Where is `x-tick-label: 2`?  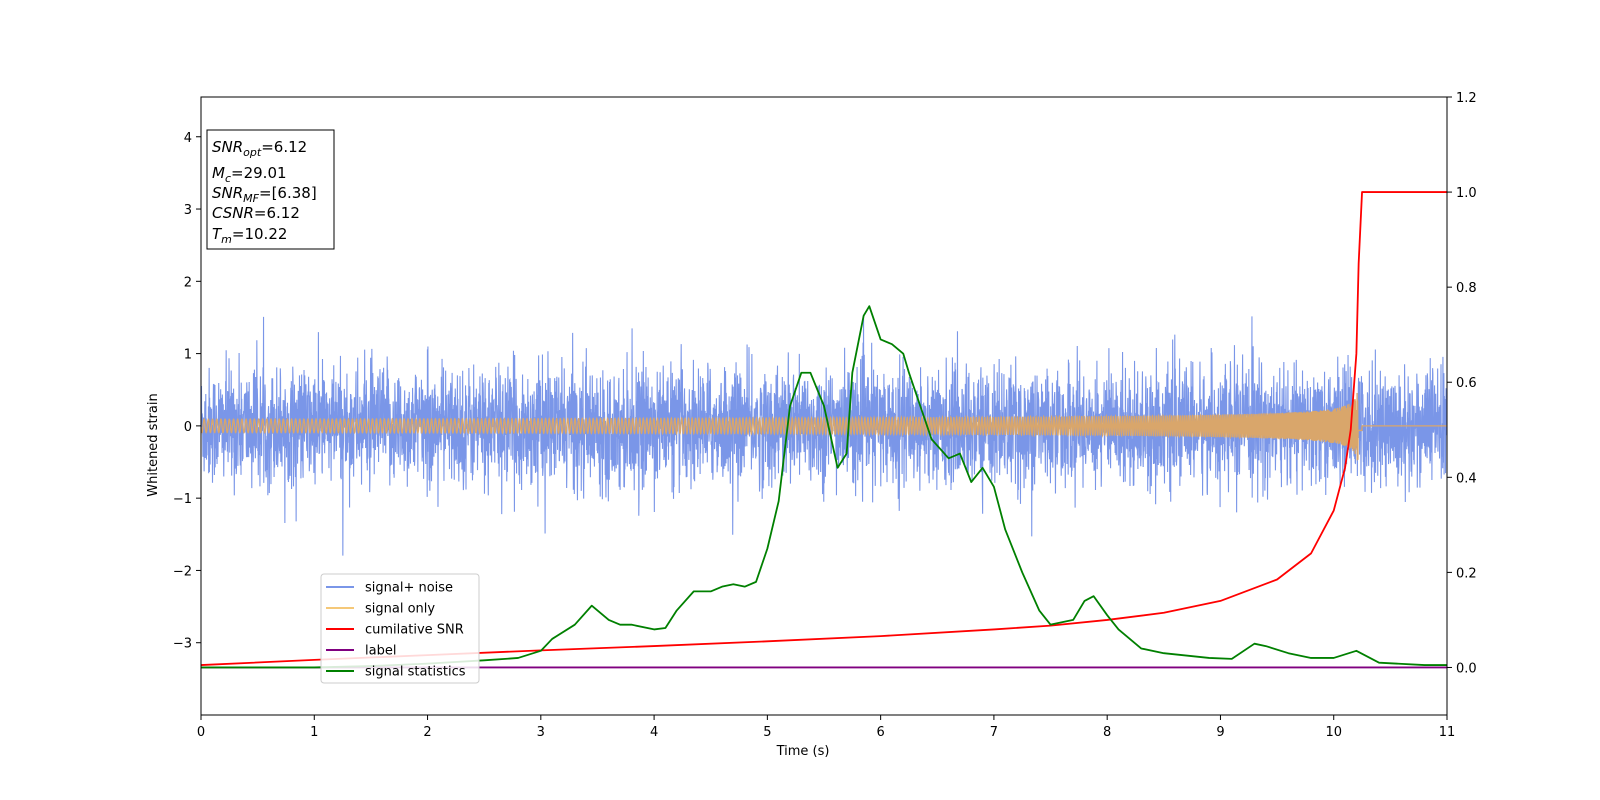 x-tick-label: 2 is located at coordinates (427, 732).